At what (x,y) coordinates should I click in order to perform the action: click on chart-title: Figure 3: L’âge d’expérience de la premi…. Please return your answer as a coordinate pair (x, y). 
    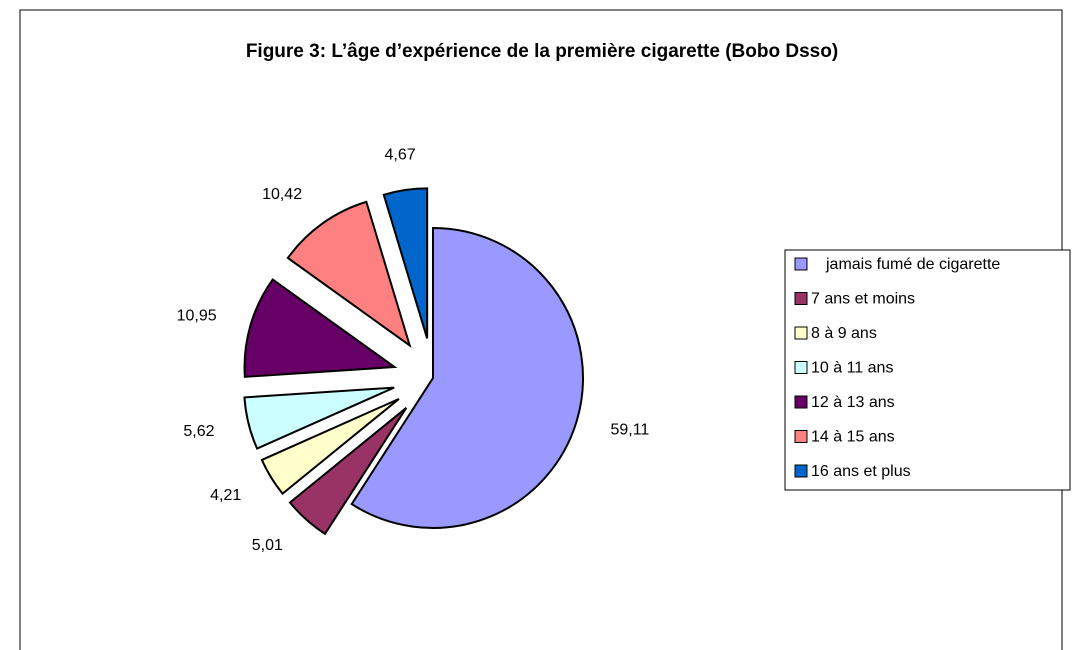
    Looking at the image, I should click on (542, 51).